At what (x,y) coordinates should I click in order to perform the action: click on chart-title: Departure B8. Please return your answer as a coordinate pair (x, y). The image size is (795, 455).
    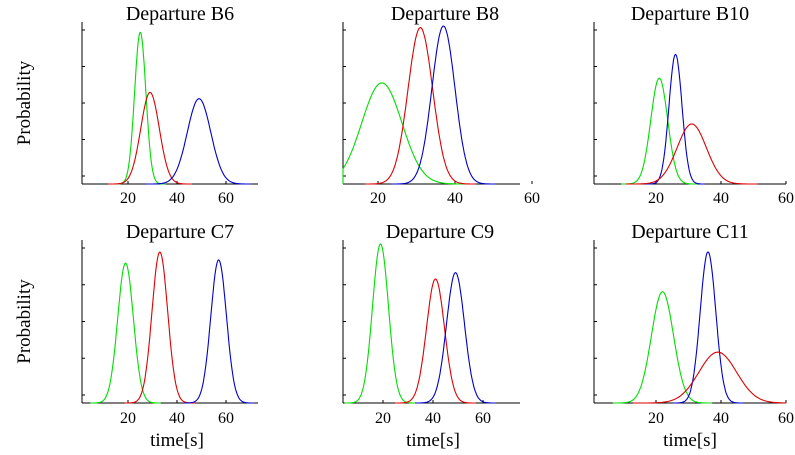
    Looking at the image, I should click on (445, 14).